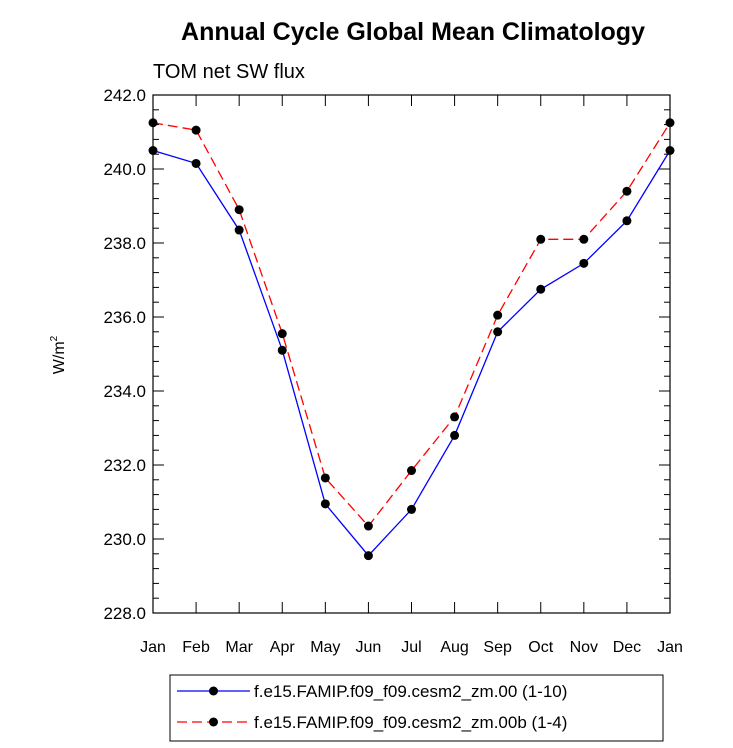 The height and width of the screenshot is (748, 733). I want to click on y-tick-labels: 228.0 230.0 232.0 234.0 236.0 238.0 240.0 242.0, so click(124, 354).